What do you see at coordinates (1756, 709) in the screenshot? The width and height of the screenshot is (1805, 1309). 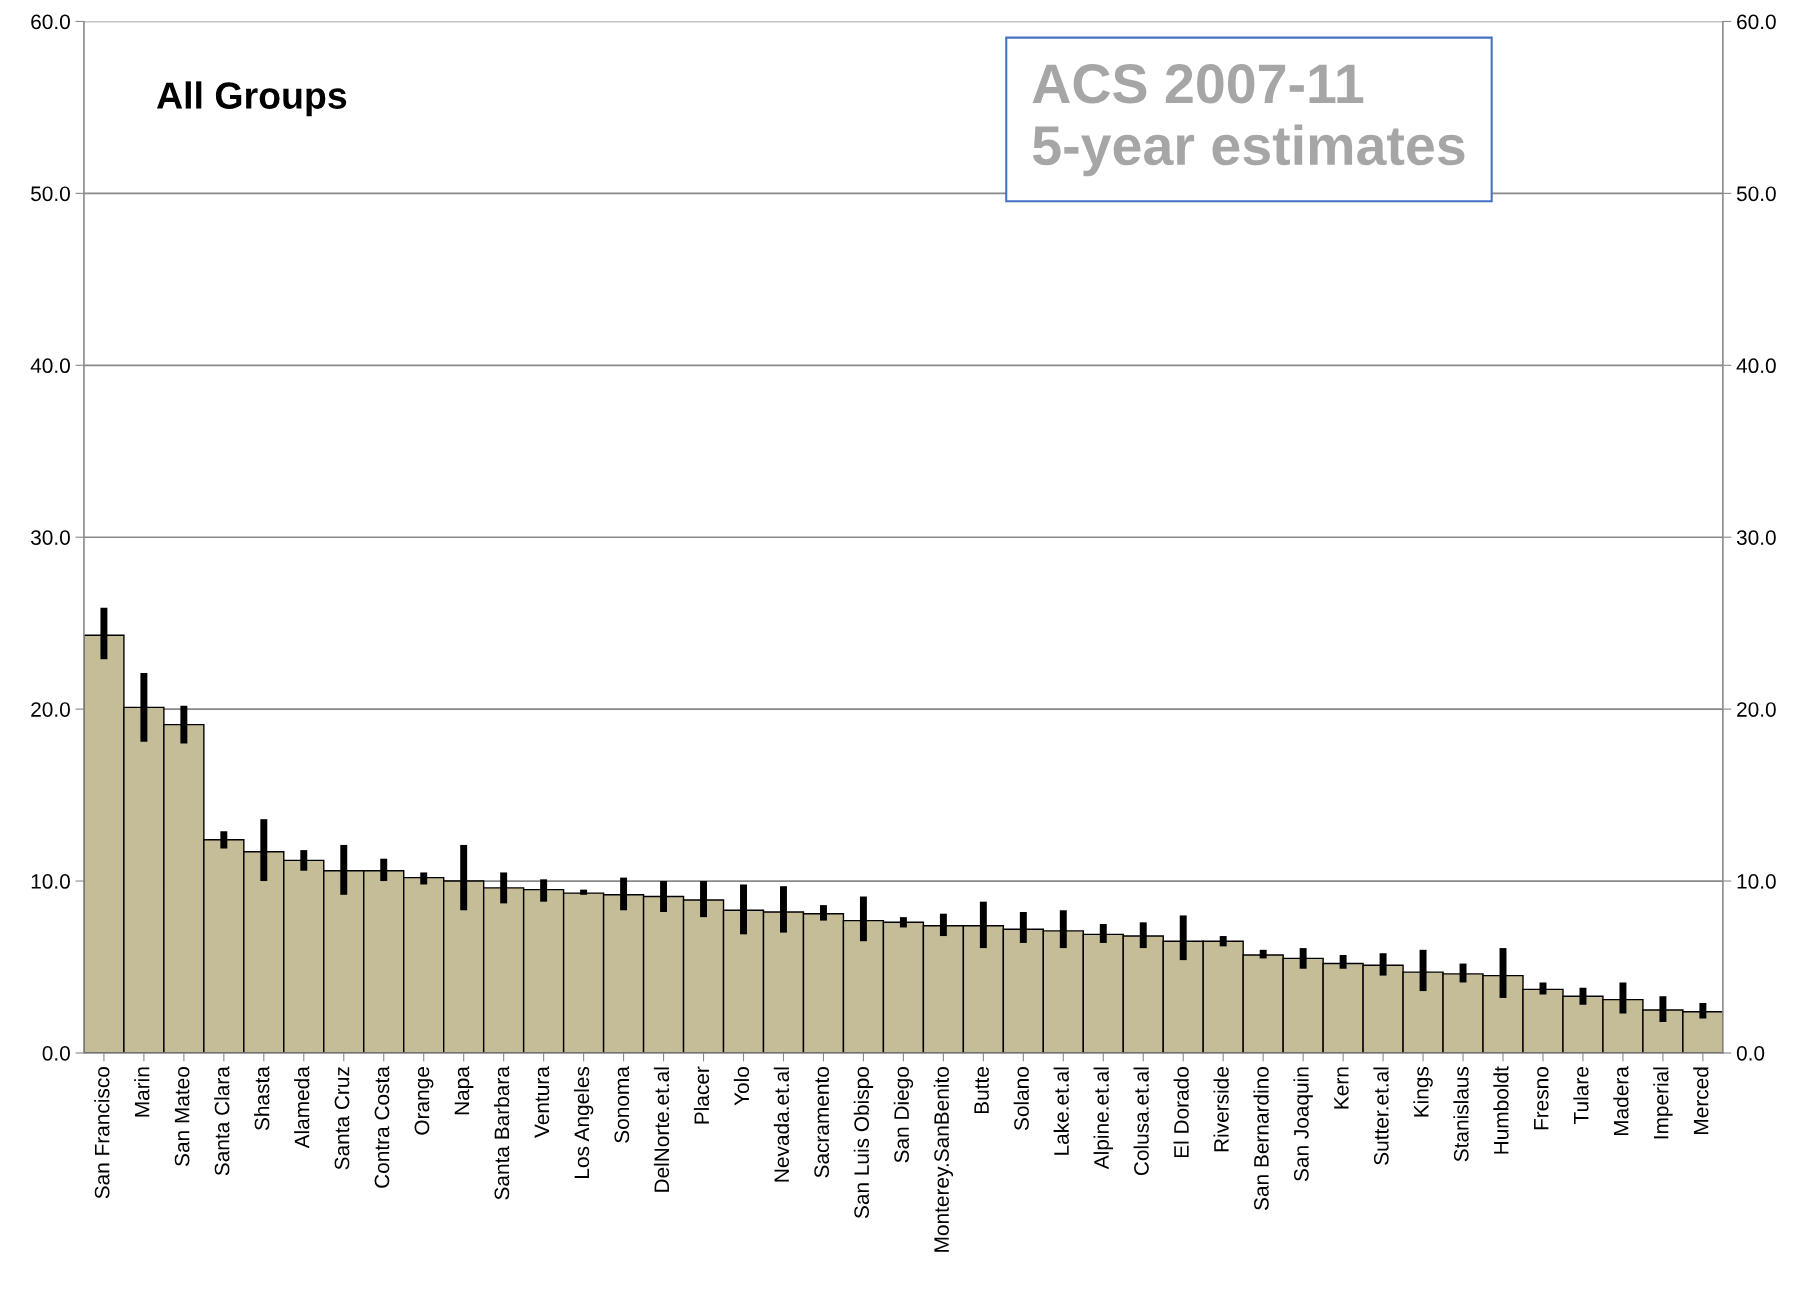 I see `y2-tick-label: 20.0` at bounding box center [1756, 709].